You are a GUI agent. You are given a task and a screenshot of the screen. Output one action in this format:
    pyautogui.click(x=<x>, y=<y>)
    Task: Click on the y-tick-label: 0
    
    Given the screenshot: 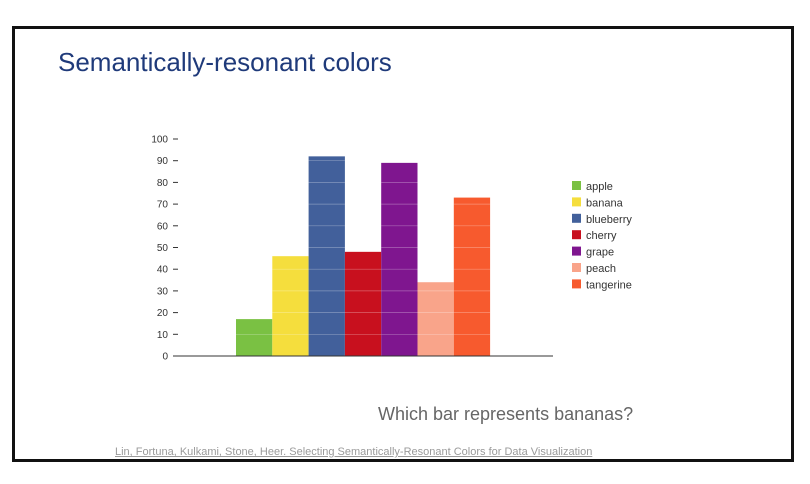 What is the action you would take?
    pyautogui.click(x=165, y=357)
    